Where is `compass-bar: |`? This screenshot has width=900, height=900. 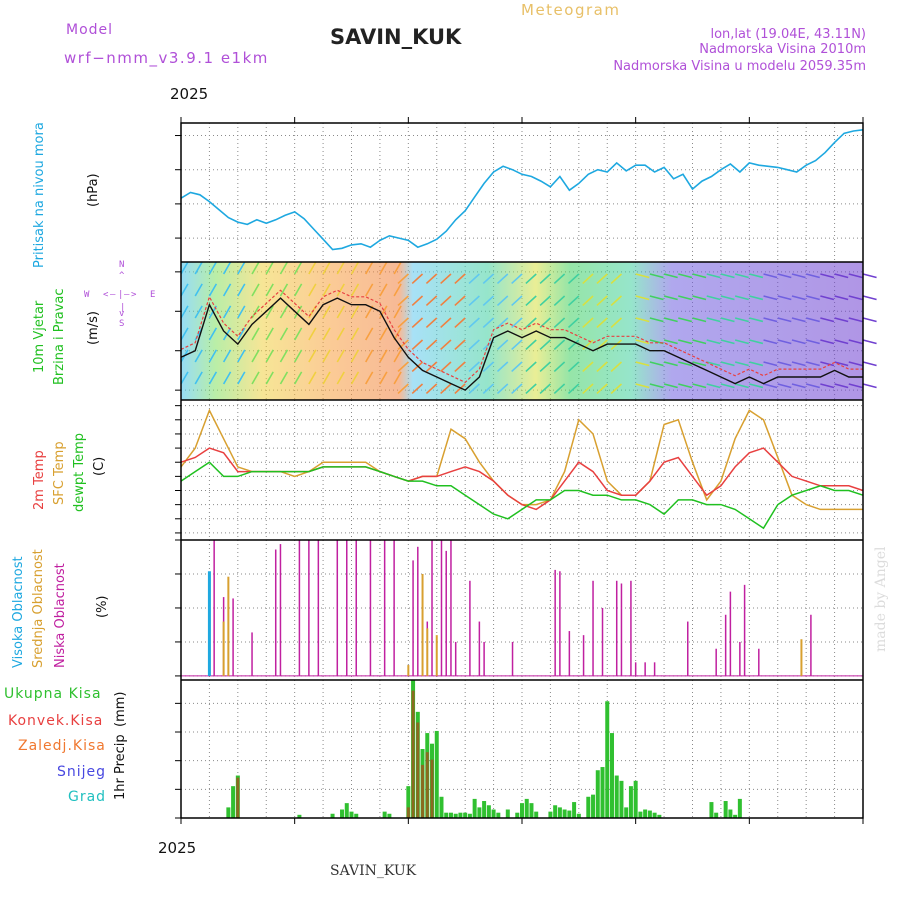 compass-bar: | is located at coordinates (120, 295).